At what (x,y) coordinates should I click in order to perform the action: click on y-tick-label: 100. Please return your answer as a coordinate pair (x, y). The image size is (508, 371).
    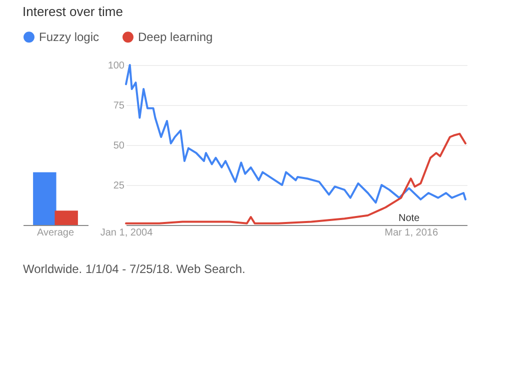
    Looking at the image, I should click on (116, 66).